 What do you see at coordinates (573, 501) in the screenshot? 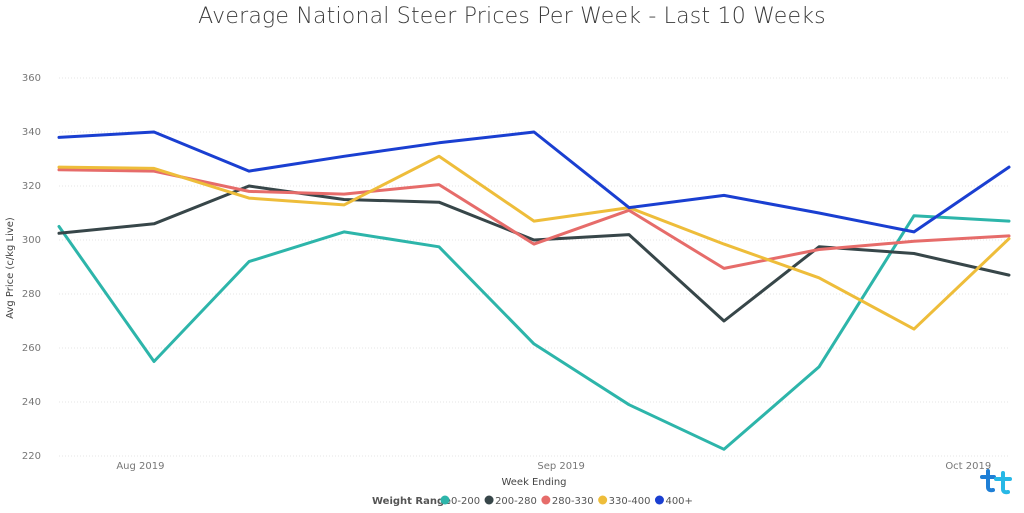
I see `legend-item-label: 280-330` at bounding box center [573, 501].